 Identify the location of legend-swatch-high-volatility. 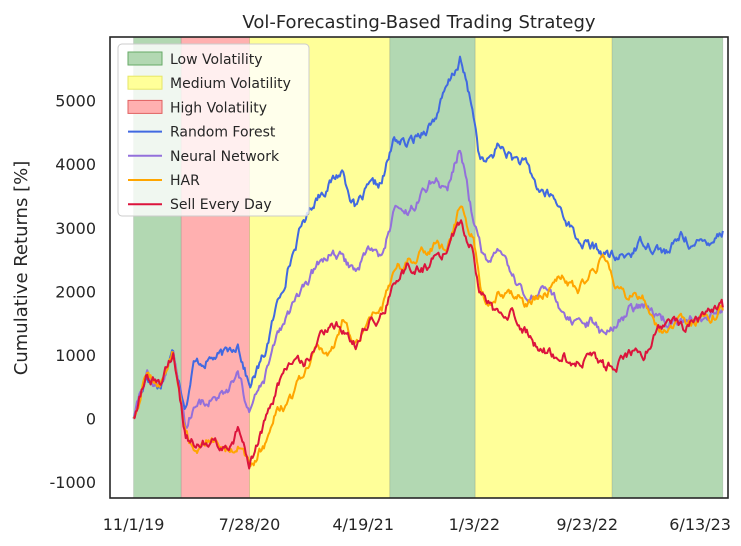
(145, 106).